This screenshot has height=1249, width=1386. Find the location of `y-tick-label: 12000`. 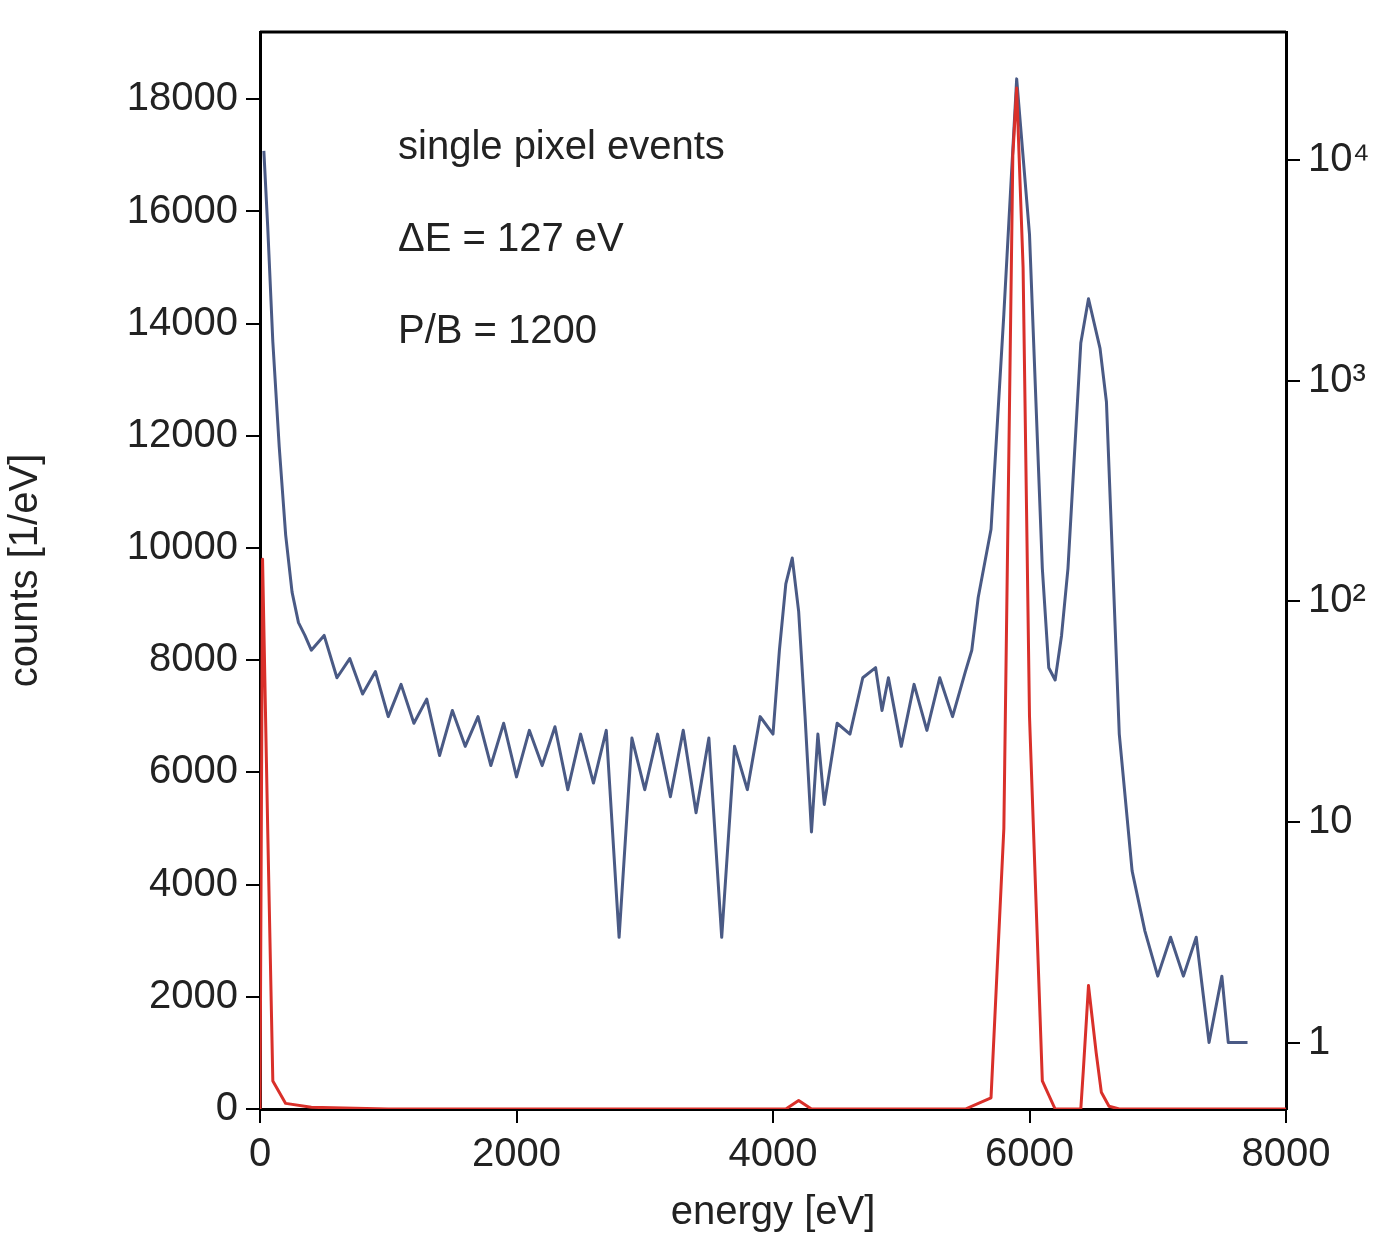

y-tick-label: 12000 is located at coordinates (182, 432).